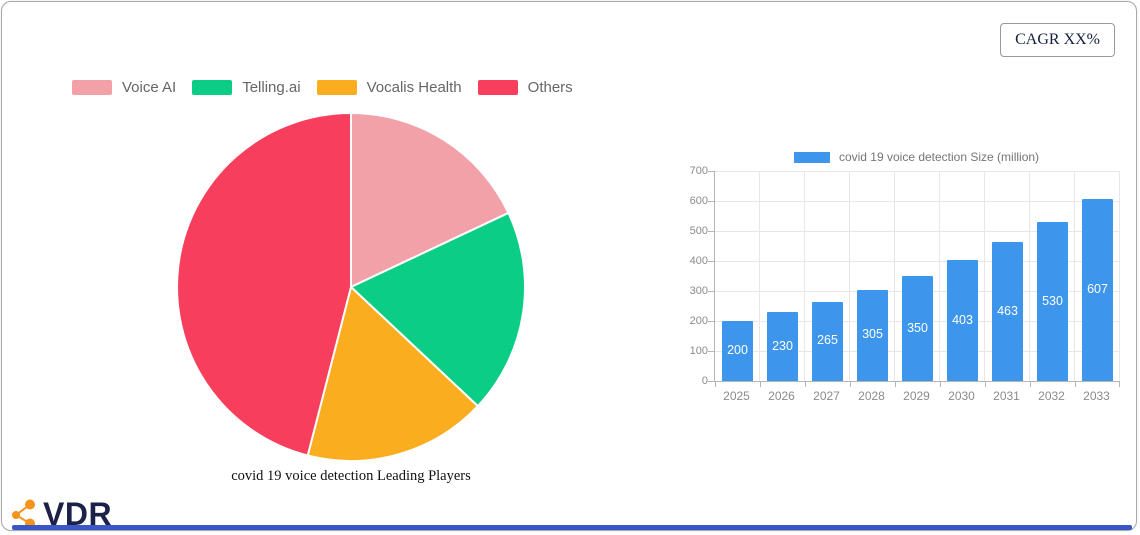 The image size is (1140, 535). Describe the element at coordinates (698, 291) in the screenshot. I see `y-tick-label: 300` at that location.